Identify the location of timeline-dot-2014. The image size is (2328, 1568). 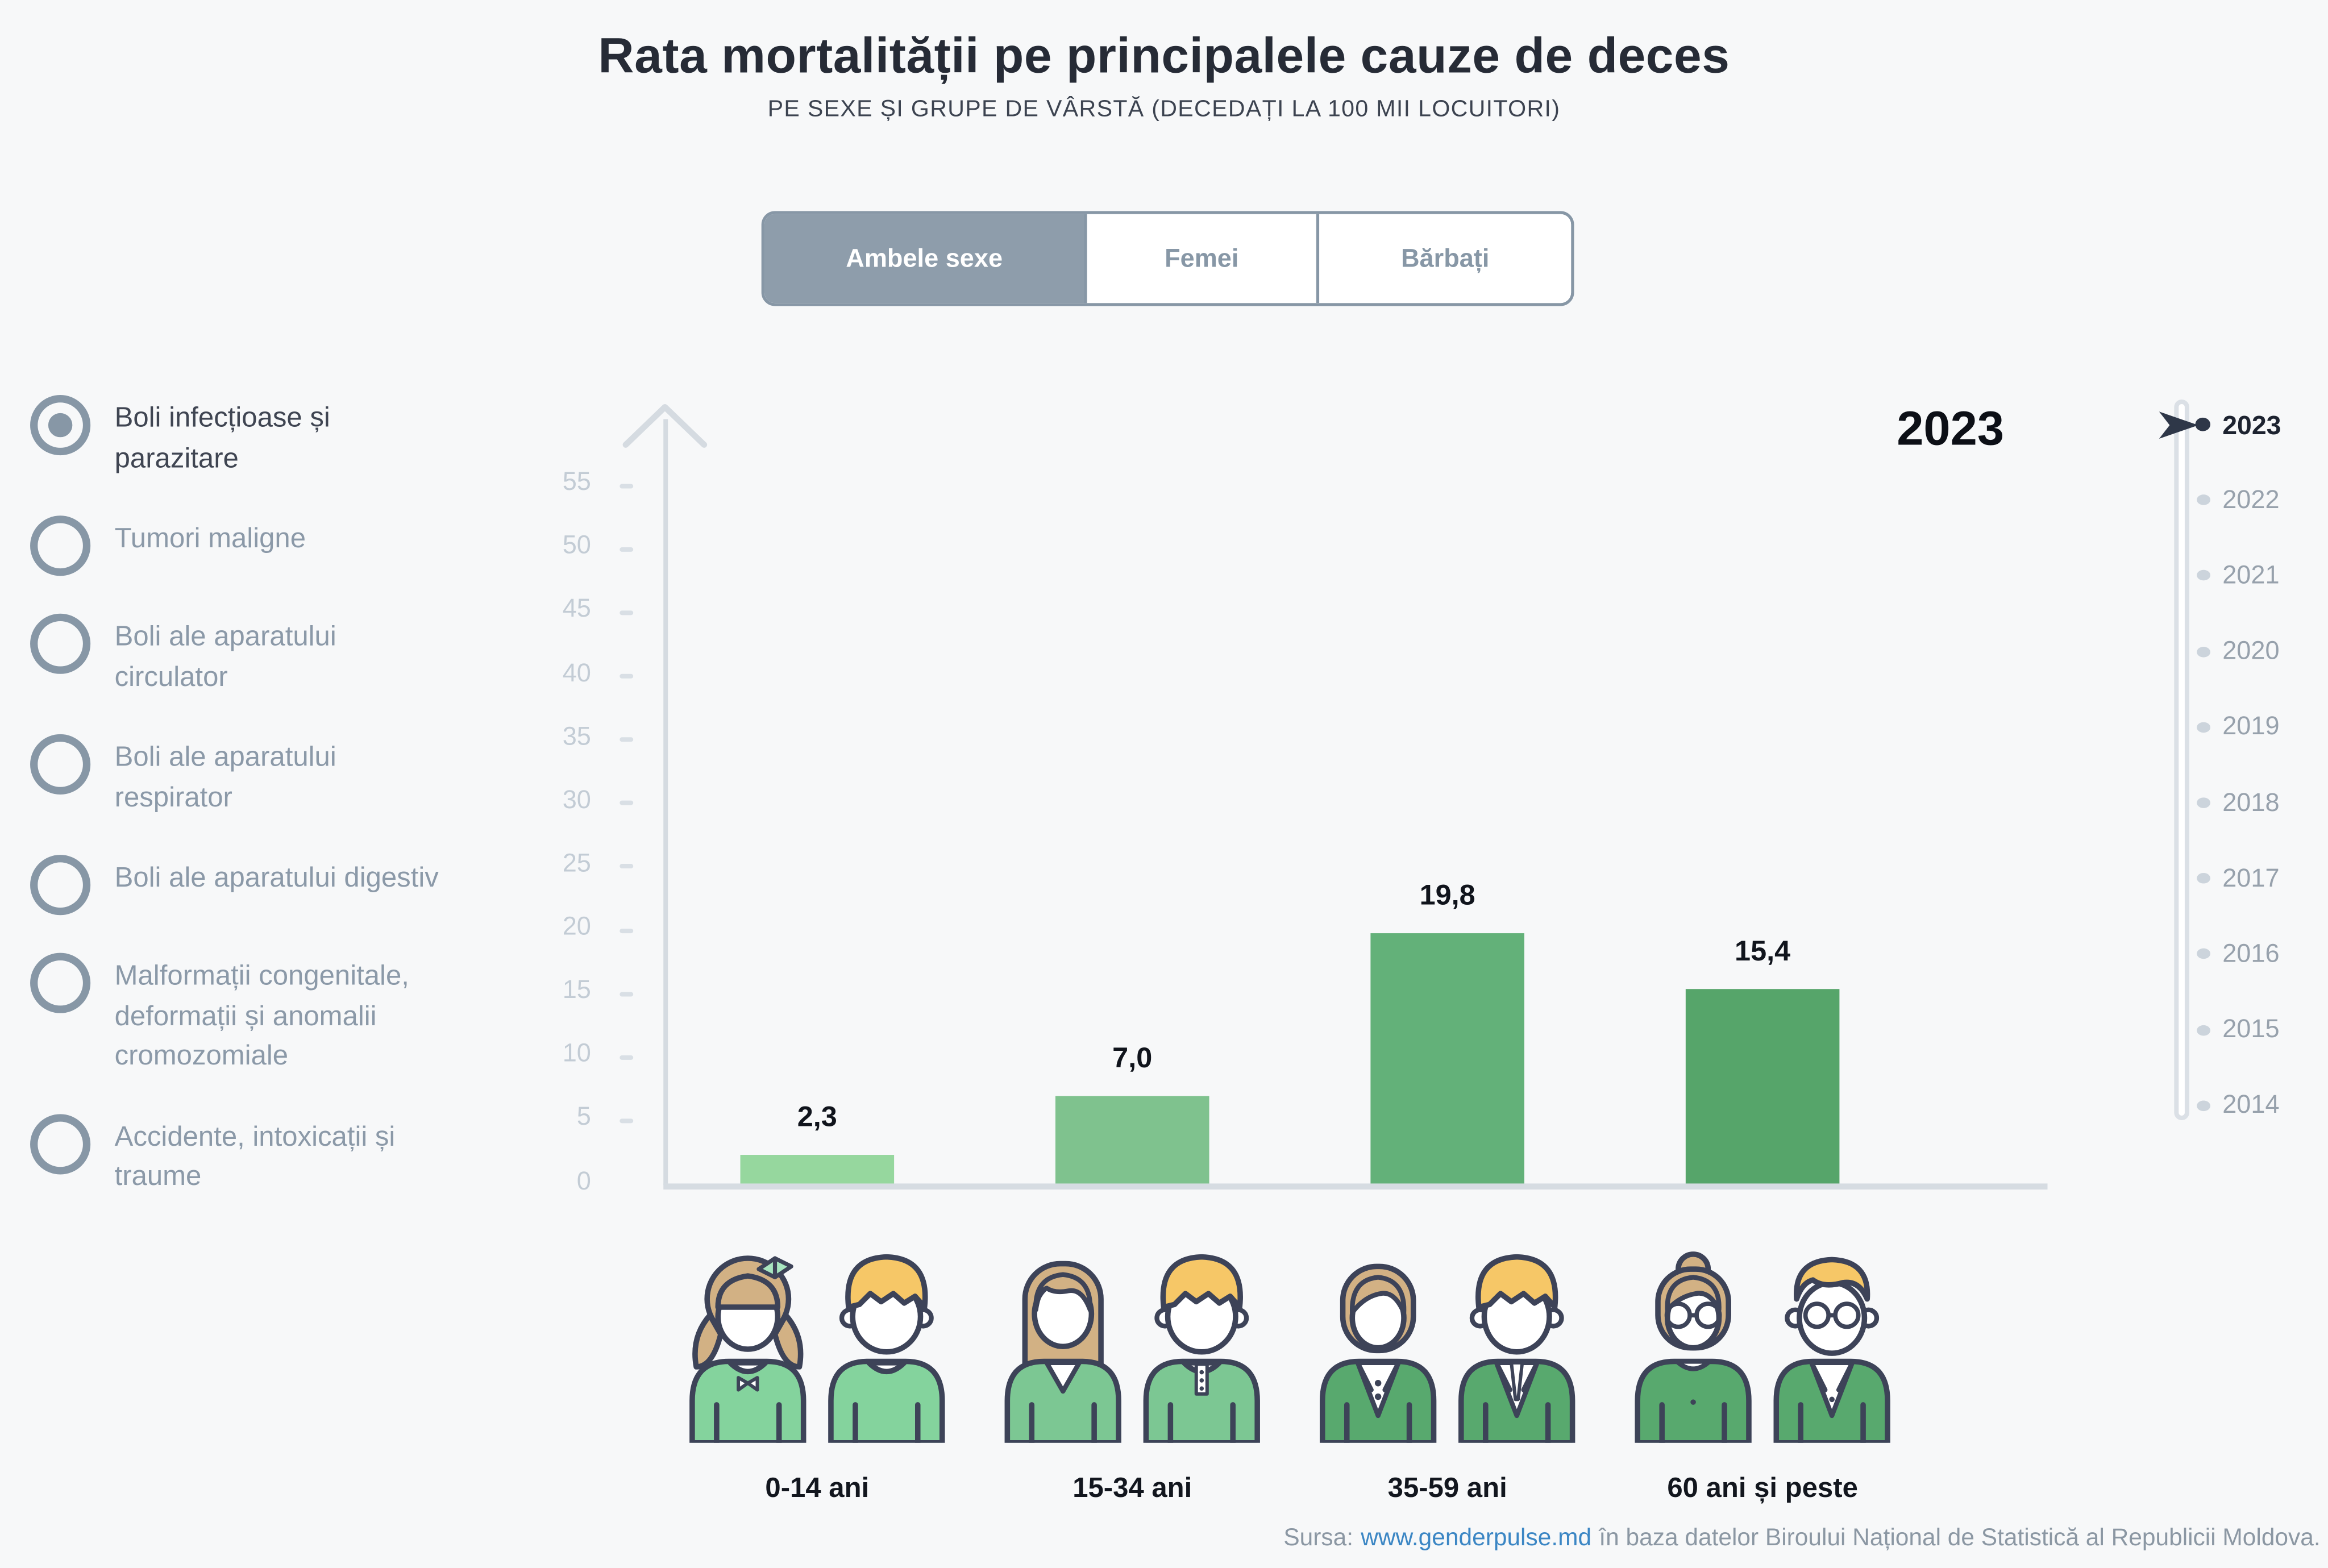
(2203, 1105).